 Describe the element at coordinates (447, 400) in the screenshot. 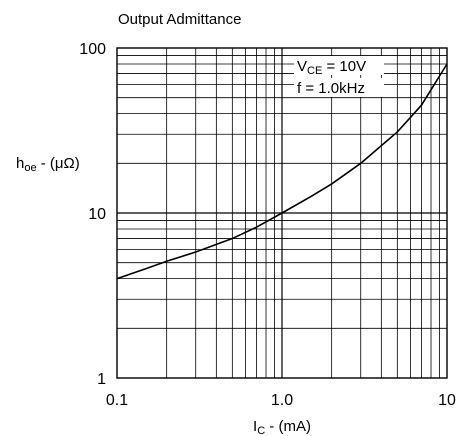

I see `x-tick-label: 10` at that location.